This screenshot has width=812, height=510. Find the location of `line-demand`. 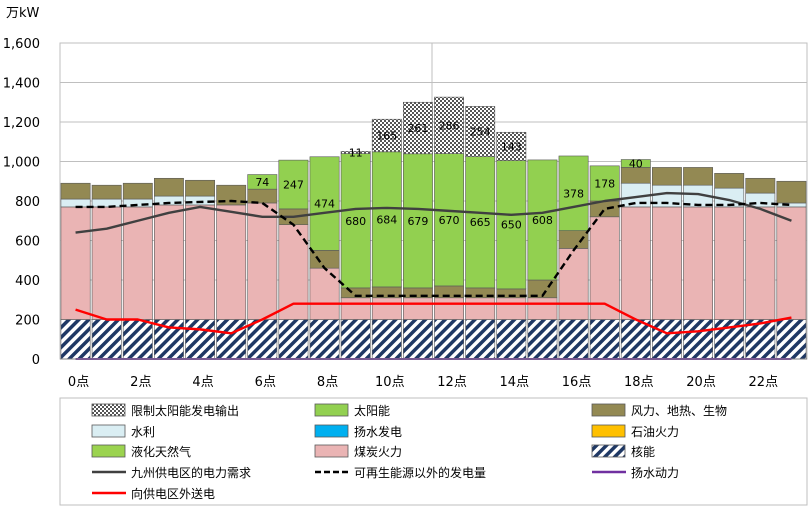

line-demand is located at coordinates (433, 212).